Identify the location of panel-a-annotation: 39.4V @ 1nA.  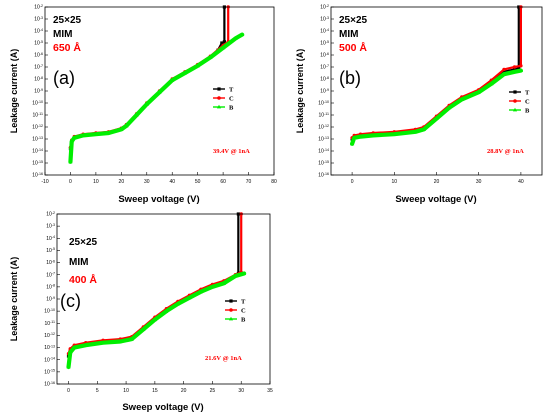
(231, 151).